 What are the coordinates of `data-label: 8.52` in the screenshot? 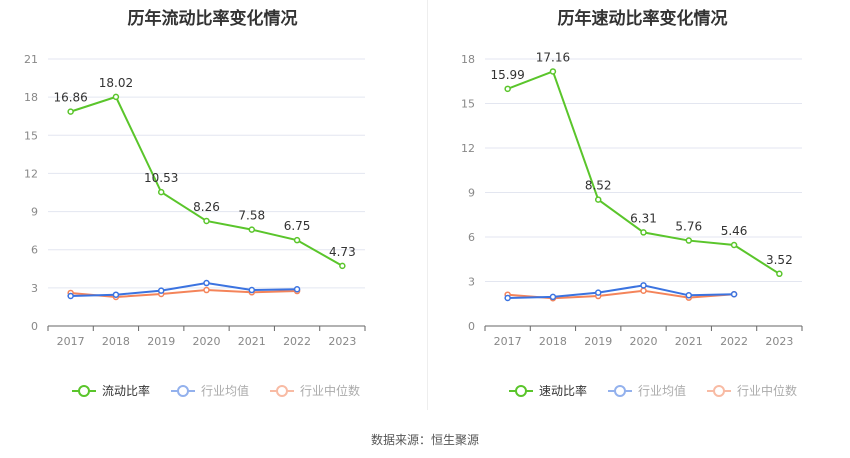 It's located at (598, 186).